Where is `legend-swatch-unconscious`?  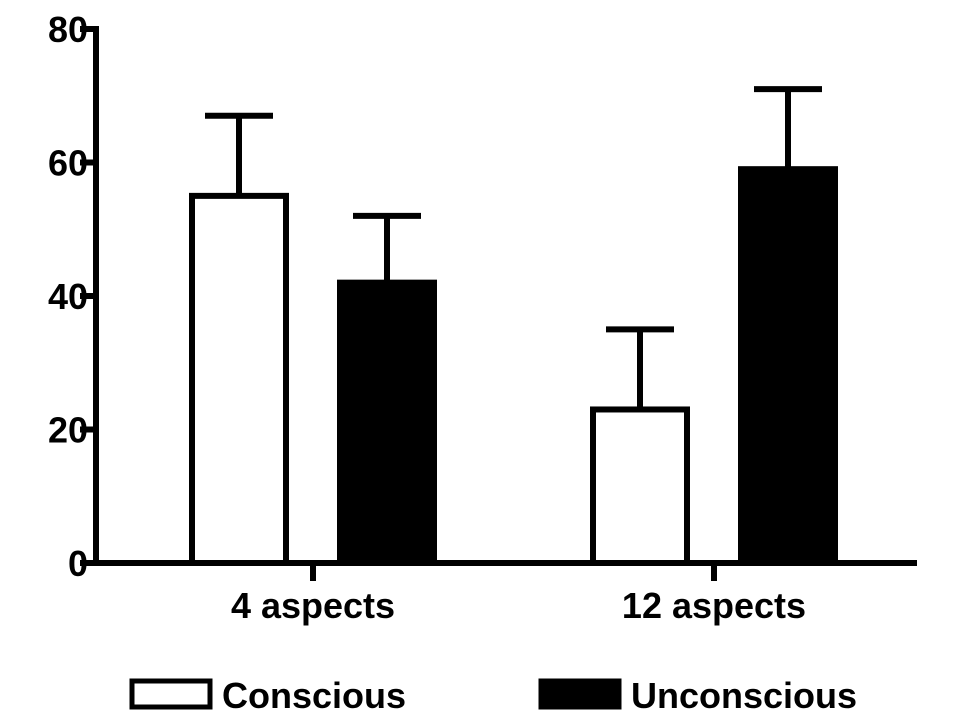 legend-swatch-unconscious is located at coordinates (580, 694).